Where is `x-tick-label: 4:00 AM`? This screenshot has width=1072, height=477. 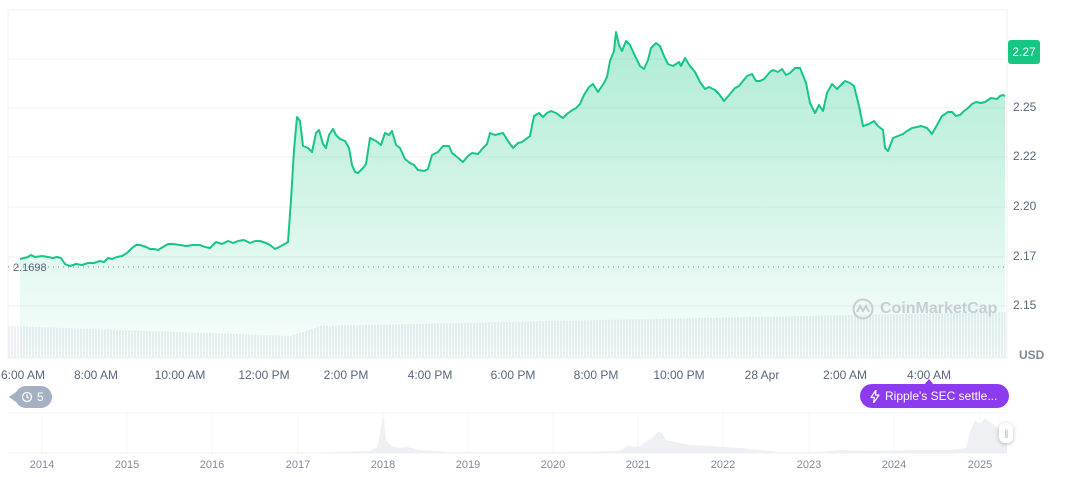 x-tick-label: 4:00 AM is located at coordinates (929, 375).